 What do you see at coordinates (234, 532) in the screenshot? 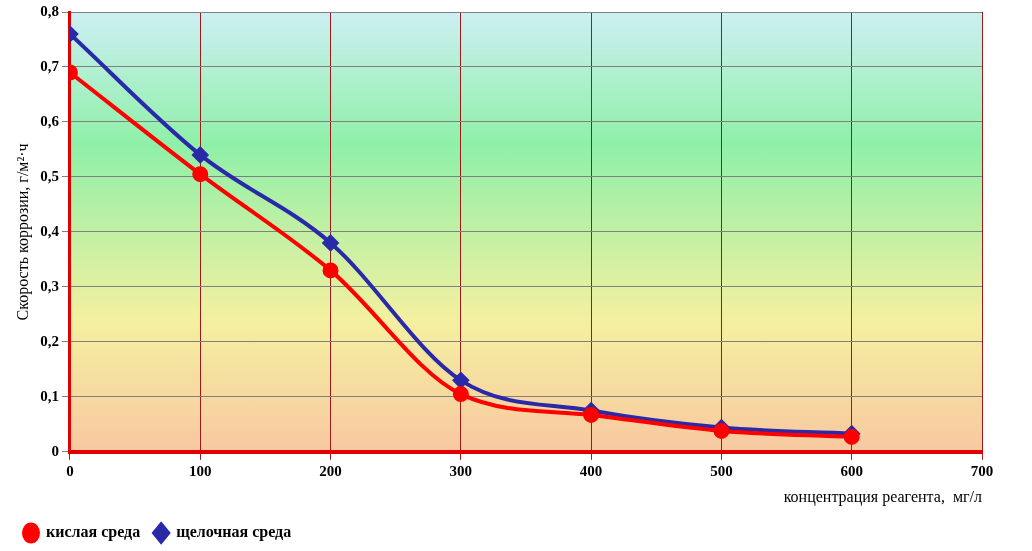
I see `legend-label: щелочная среда` at bounding box center [234, 532].